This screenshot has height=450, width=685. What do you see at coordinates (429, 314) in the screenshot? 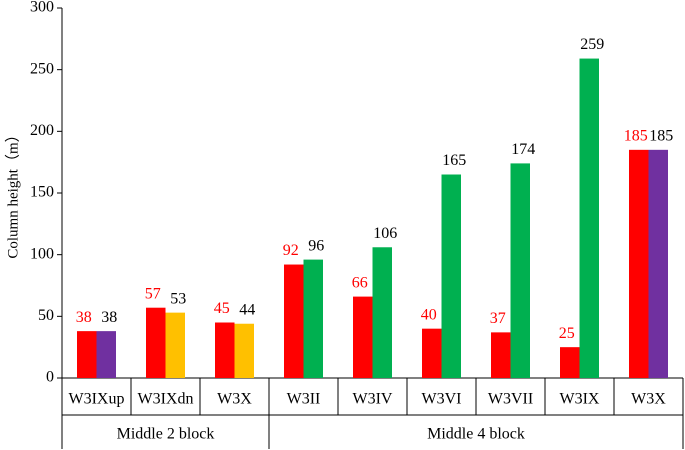
I see `data-label: 40` at bounding box center [429, 314].